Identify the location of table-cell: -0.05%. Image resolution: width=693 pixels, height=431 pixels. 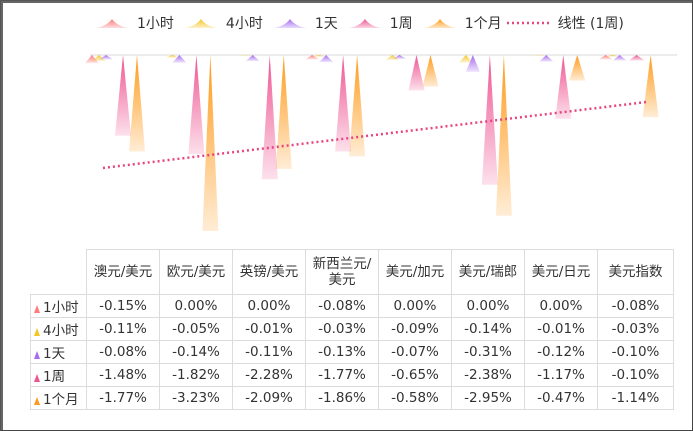
(196, 329).